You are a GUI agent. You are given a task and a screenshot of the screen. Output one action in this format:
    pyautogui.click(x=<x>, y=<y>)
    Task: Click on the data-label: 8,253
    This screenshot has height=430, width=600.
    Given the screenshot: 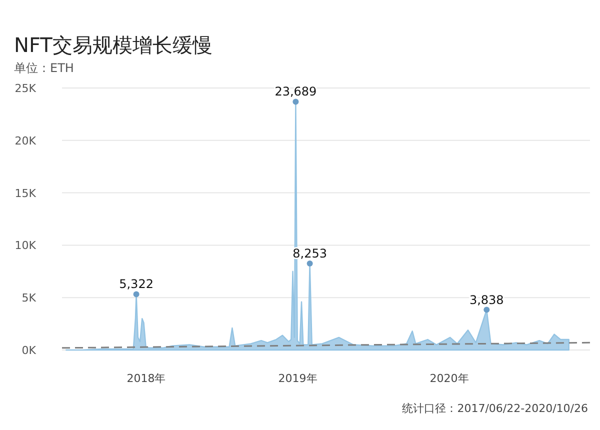 What is the action you would take?
    pyautogui.click(x=309, y=253)
    